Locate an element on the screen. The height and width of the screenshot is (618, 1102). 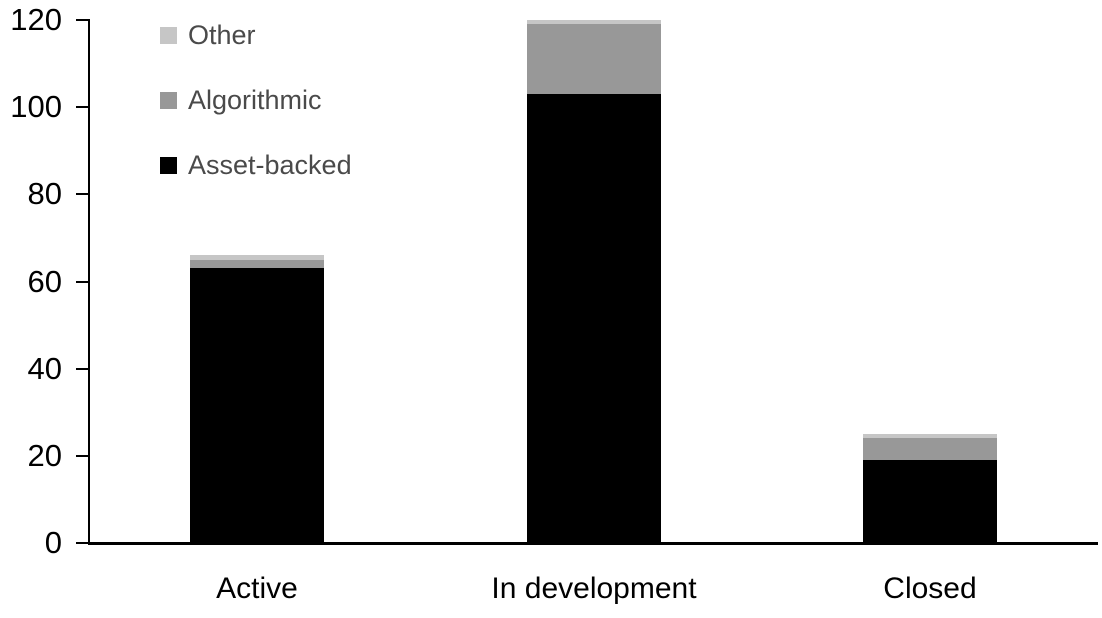
y-axis-tick-label: 100 is located at coordinates (36, 107).